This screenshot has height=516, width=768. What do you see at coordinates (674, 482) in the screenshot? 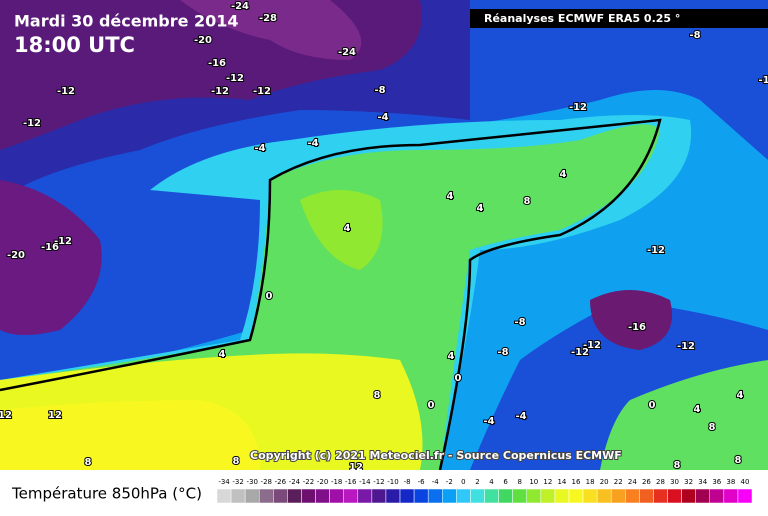
I see `legend-tick: 30` at bounding box center [674, 482].